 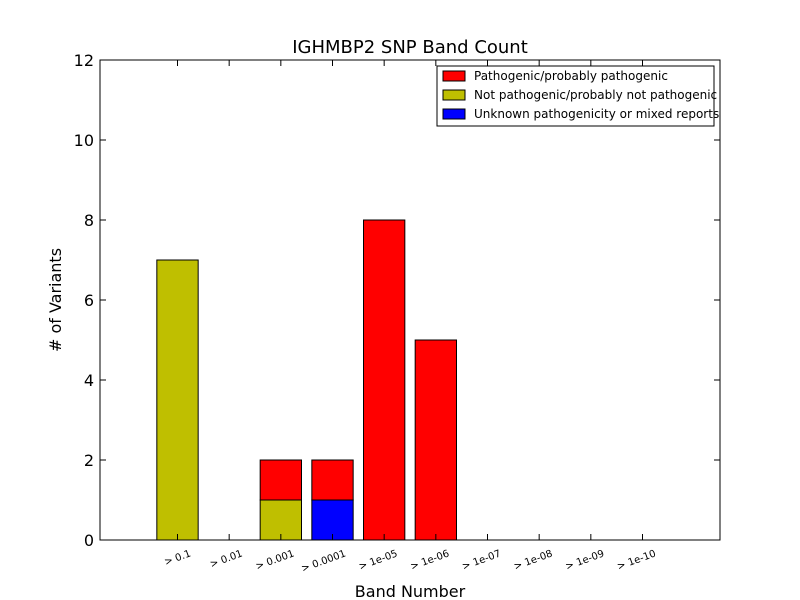 What do you see at coordinates (227, 559) in the screenshot?
I see `x-tick-label: > 0.01` at bounding box center [227, 559].